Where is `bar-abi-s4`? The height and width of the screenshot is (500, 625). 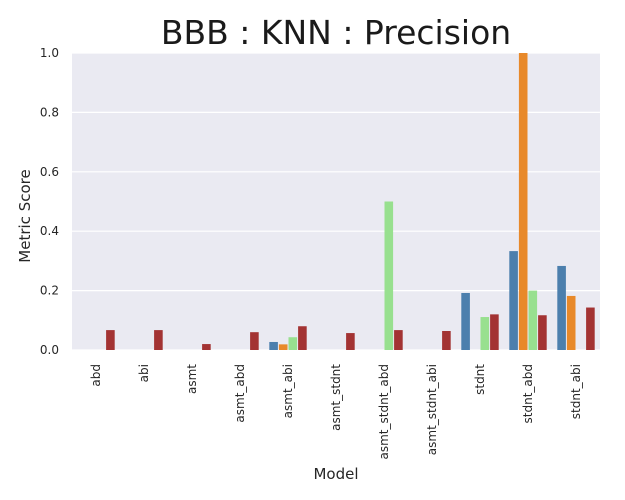 bar-abi-s4 is located at coordinates (158, 340).